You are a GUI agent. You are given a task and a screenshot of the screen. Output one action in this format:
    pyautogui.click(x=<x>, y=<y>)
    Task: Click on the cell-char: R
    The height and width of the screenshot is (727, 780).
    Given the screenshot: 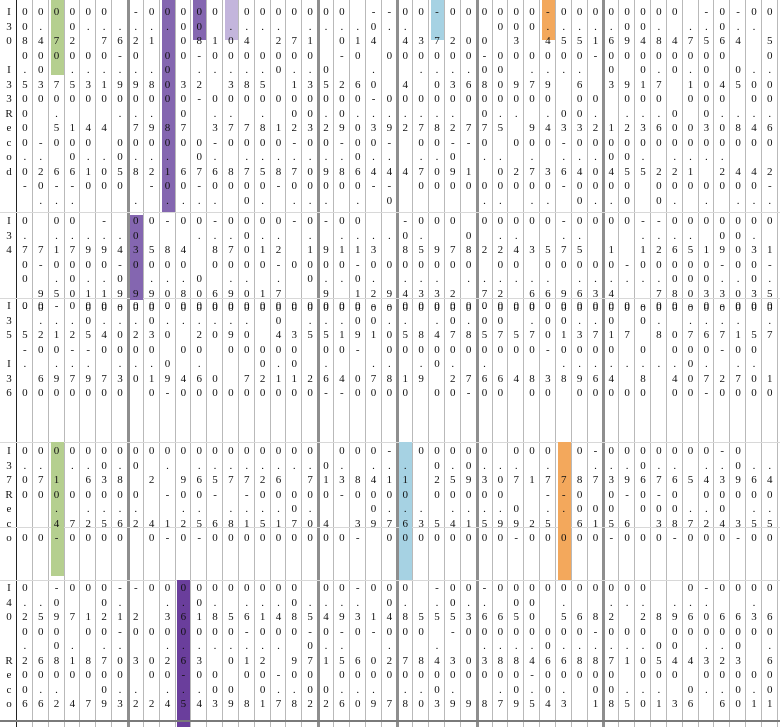 What is the action you would take?
    pyautogui.click(x=9, y=494)
    